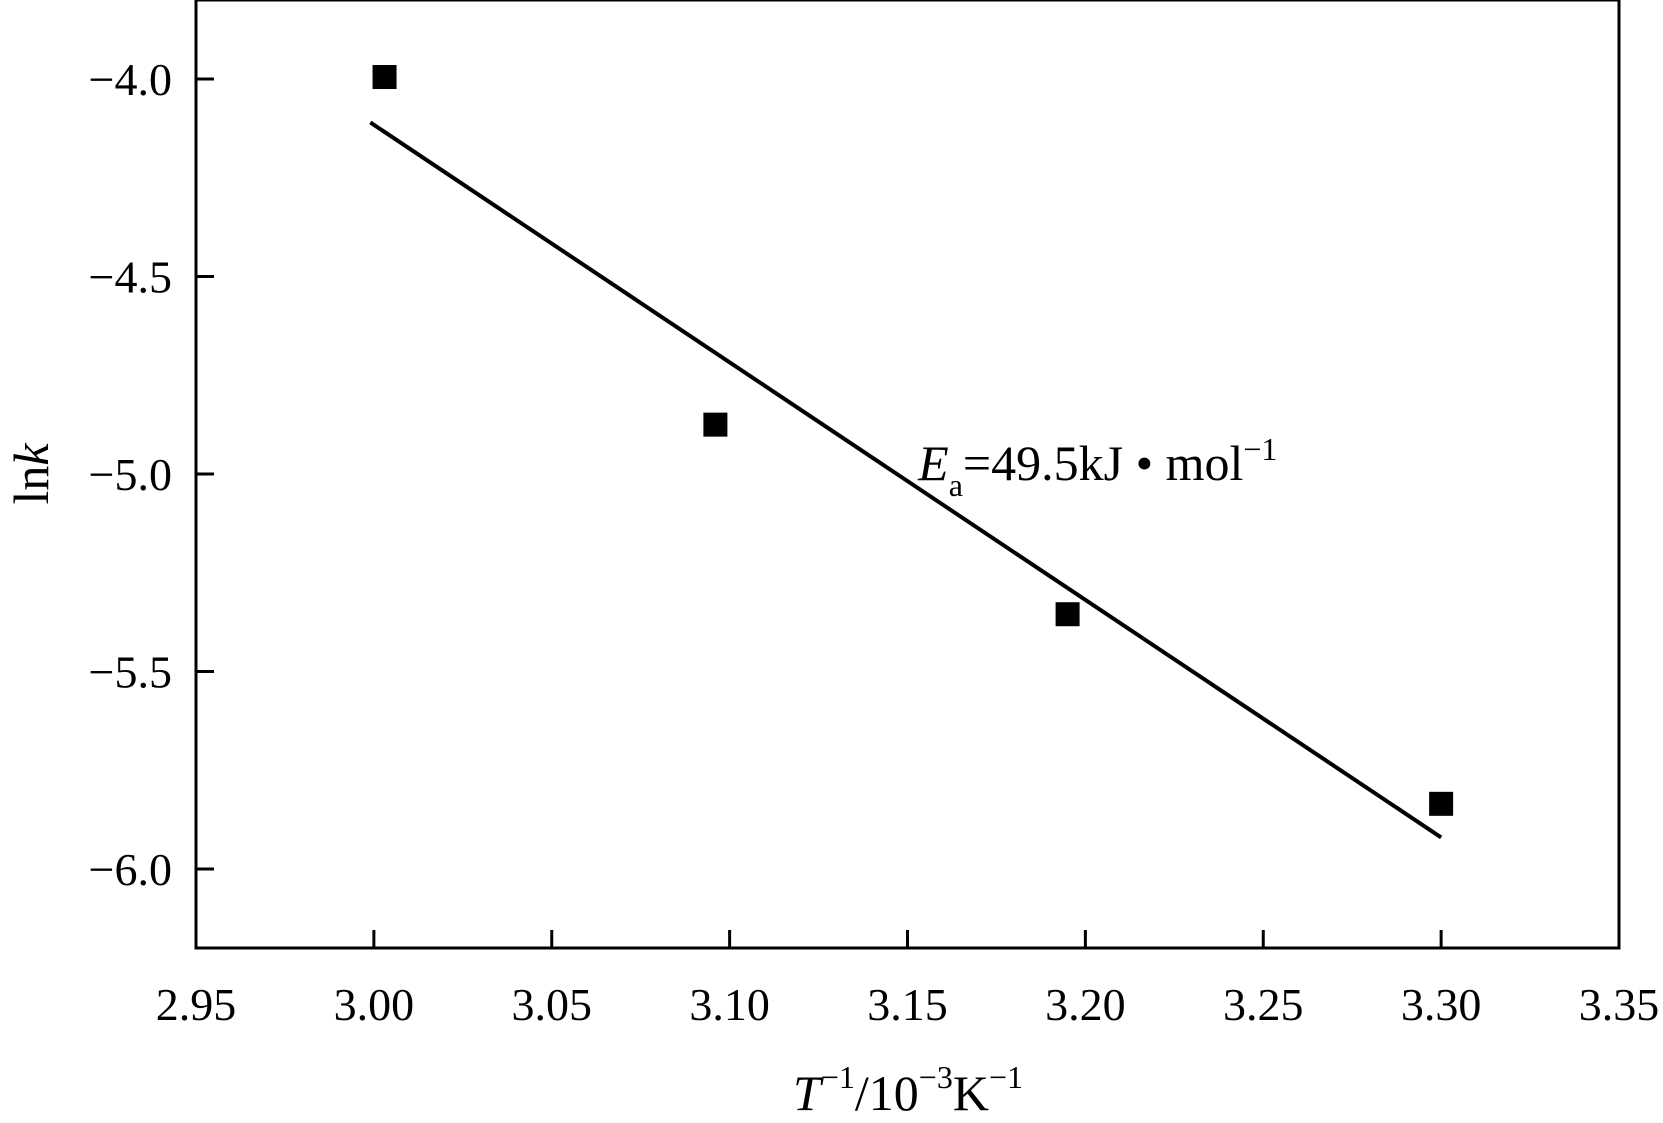 This screenshot has height=1123, width=1663. I want to click on activation-energy-annotation: Ea=49.5kJ • mol−1, so click(1097, 467).